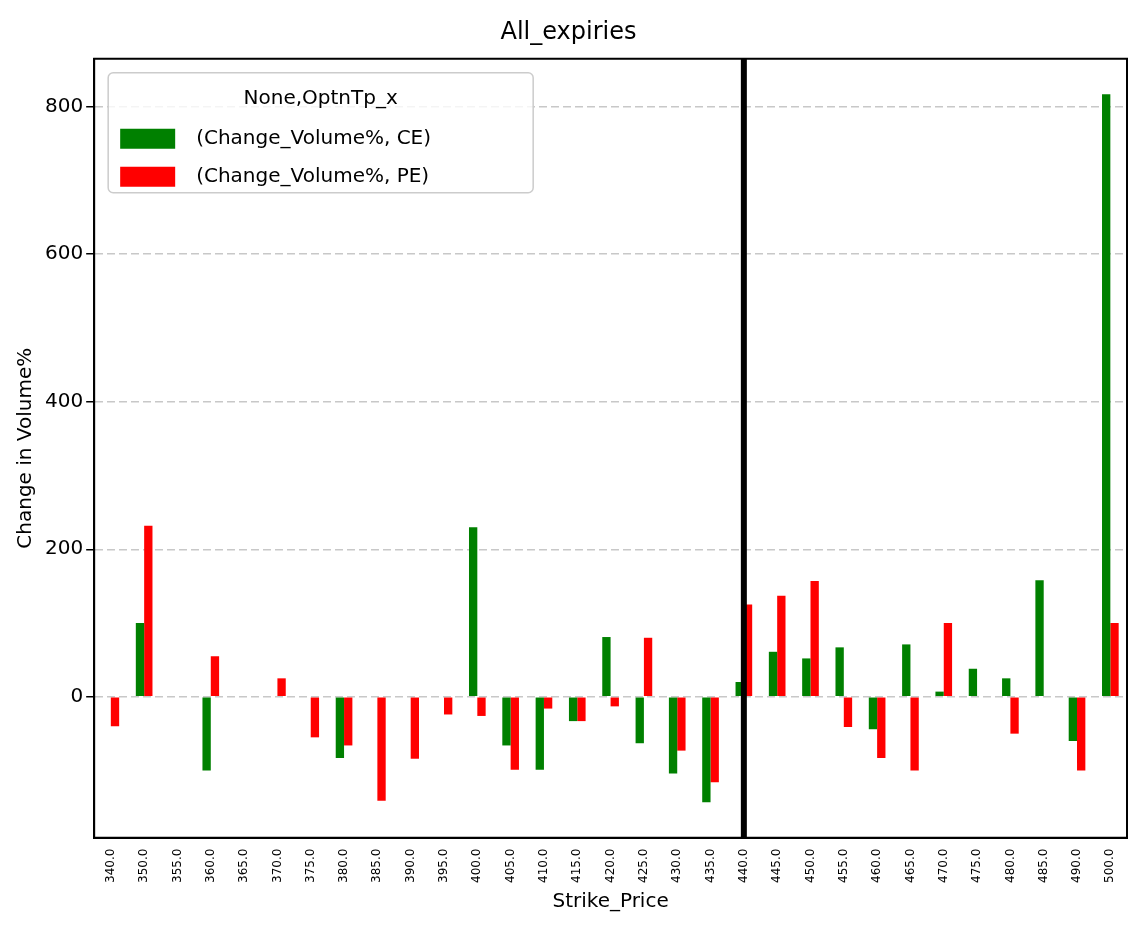 Image resolution: width=1143 pixels, height=928 pixels. What do you see at coordinates (509, 866) in the screenshot?
I see `x-tick-label: 405.0` at bounding box center [509, 866].